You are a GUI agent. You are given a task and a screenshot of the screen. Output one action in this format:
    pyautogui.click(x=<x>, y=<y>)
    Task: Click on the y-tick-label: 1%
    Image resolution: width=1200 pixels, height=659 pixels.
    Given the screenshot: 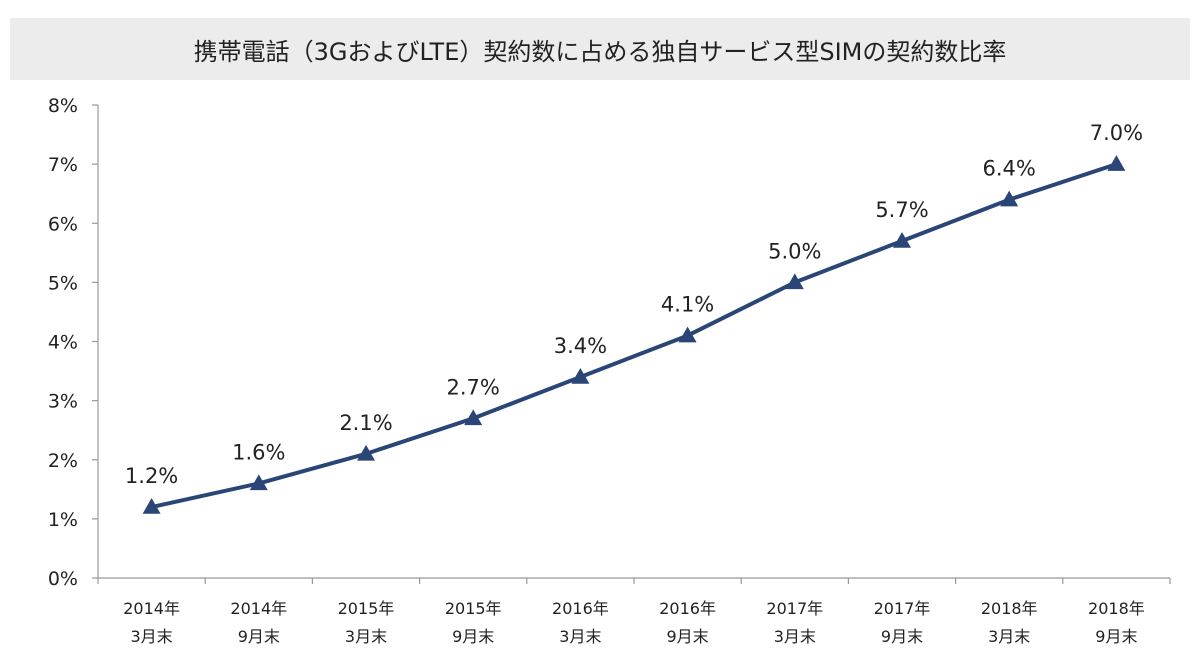 What is the action you would take?
    pyautogui.click(x=63, y=520)
    